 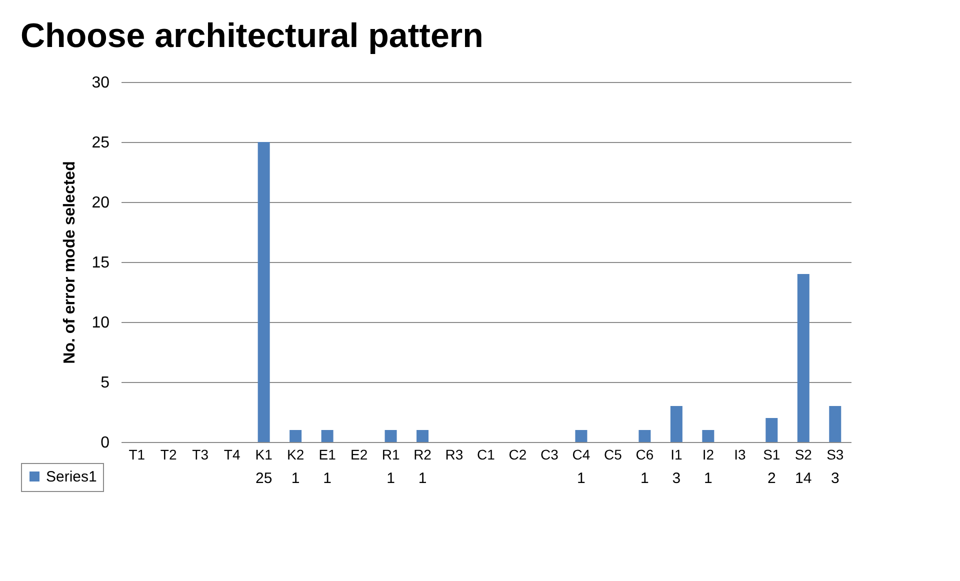 I want to click on x-tick-label: S1, so click(x=771, y=454).